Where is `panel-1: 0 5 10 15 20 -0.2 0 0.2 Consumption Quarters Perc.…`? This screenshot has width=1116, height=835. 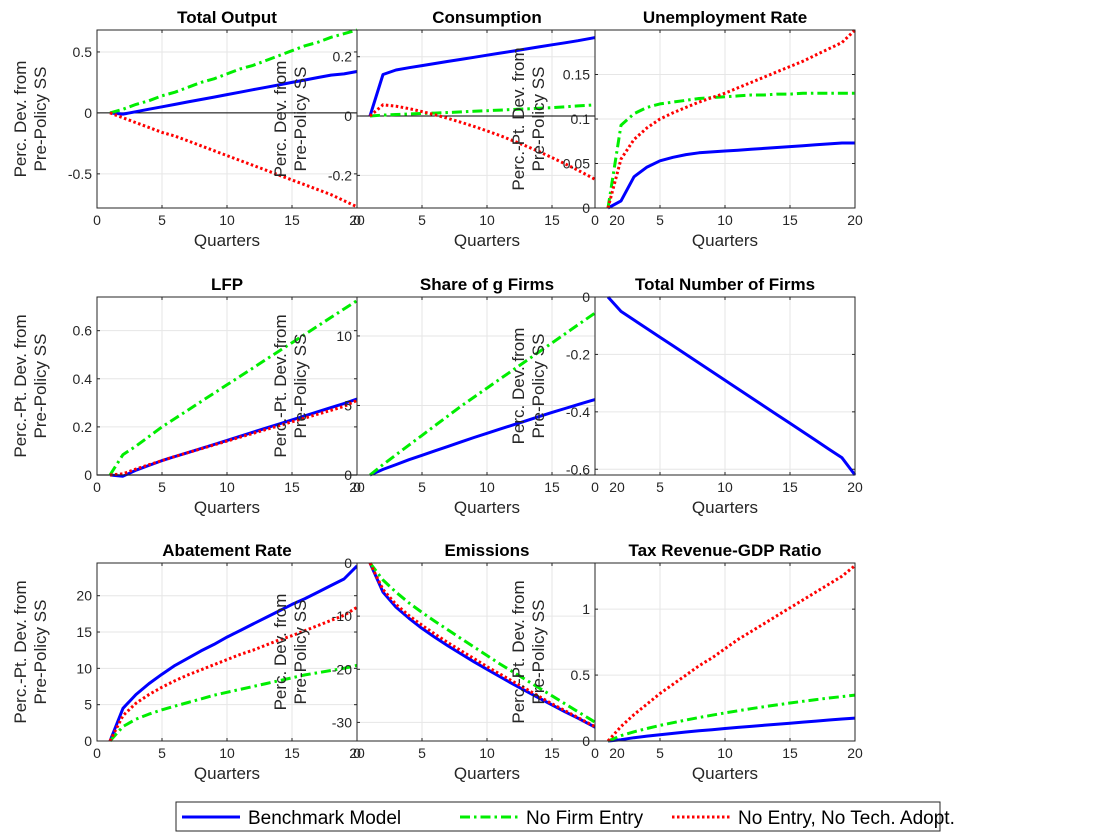
panel-1: 0 5 10 15 20 -0.2 0 0.2 Consumption Quarters Perc.… is located at coordinates (448, 129).